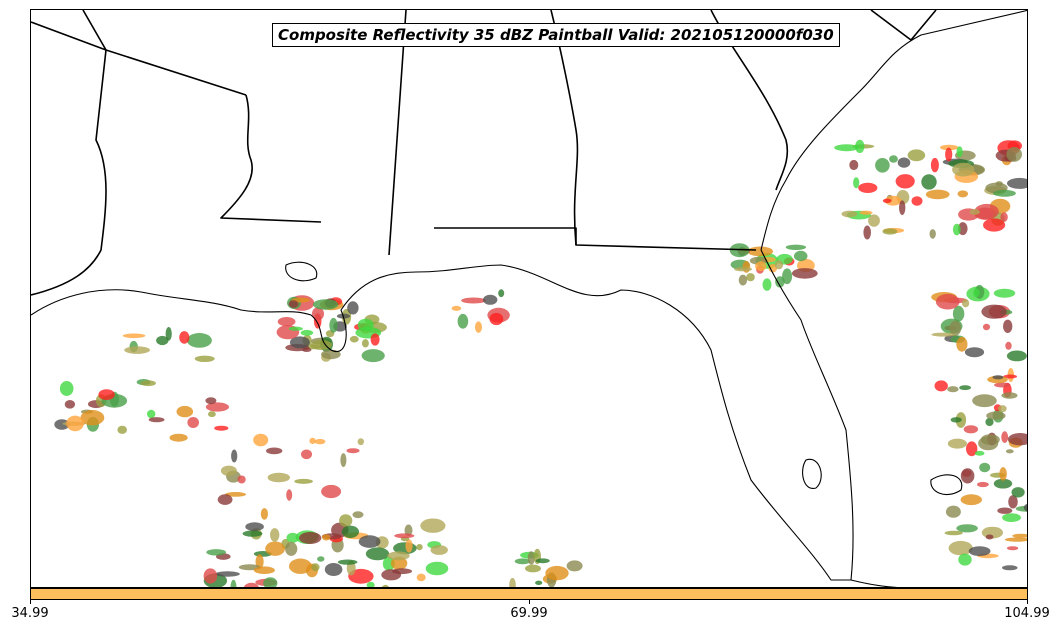 This screenshot has width=1062, height=633. Describe the element at coordinates (30, 613) in the screenshot. I see `colorbar-tick-label-min: 34.99` at that location.